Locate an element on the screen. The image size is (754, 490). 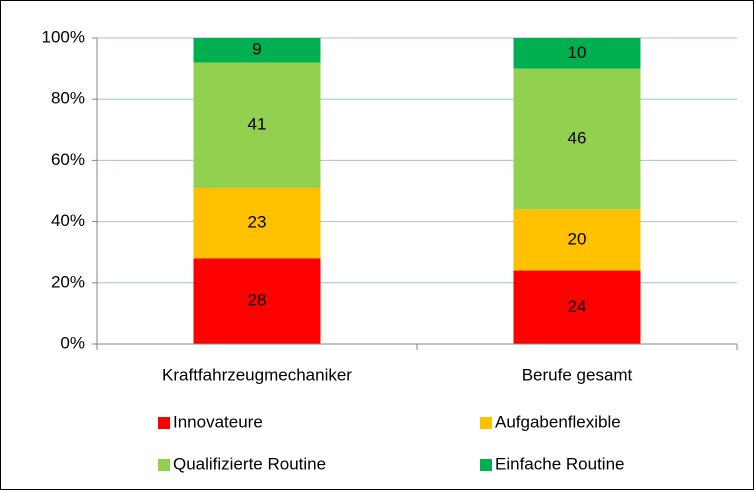
data-label: 10 is located at coordinates (577, 52).